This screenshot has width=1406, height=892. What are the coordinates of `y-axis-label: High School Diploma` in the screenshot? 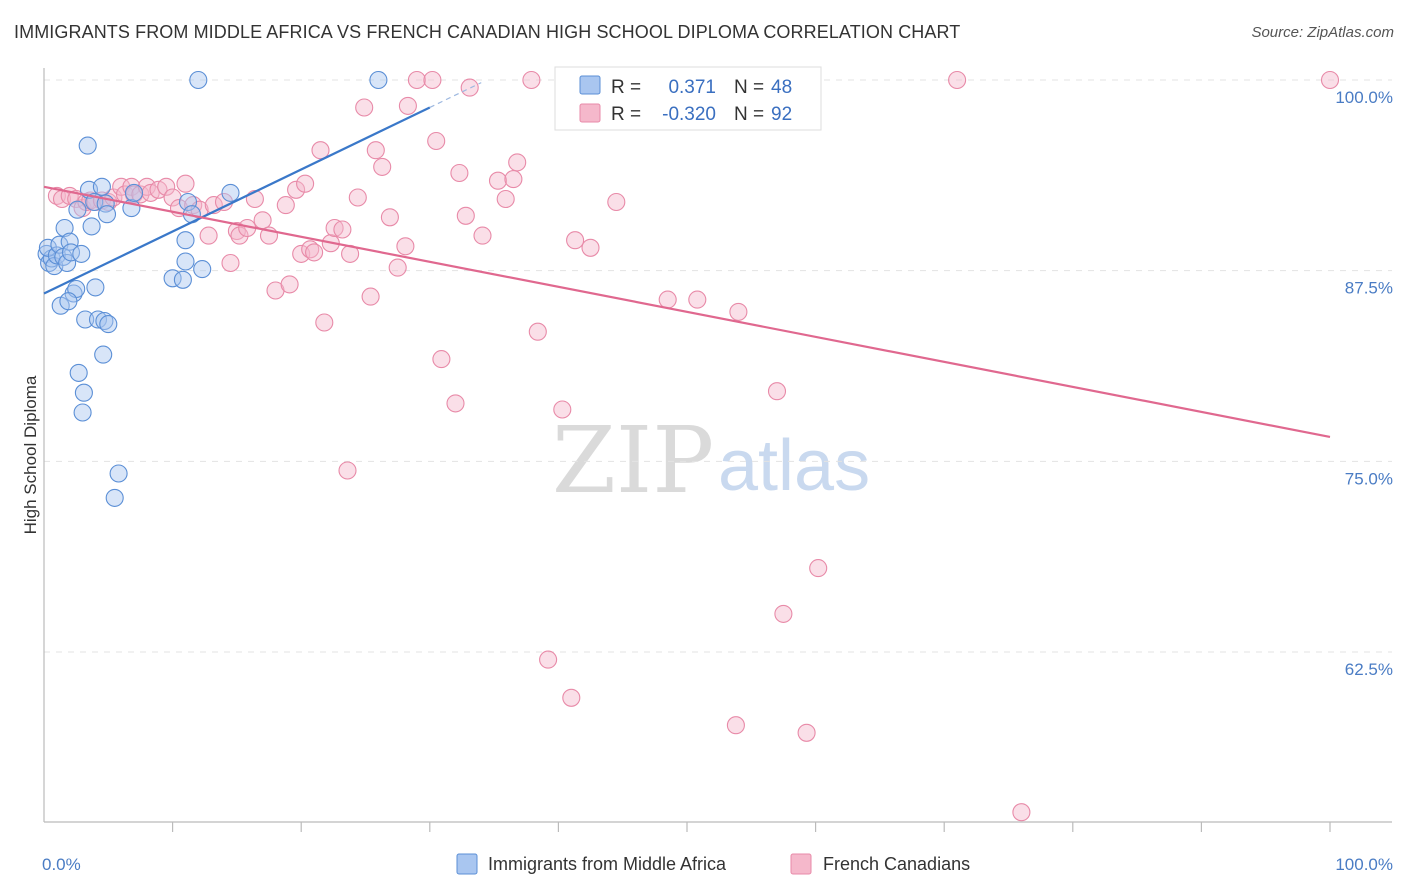 It's located at (30, 454).